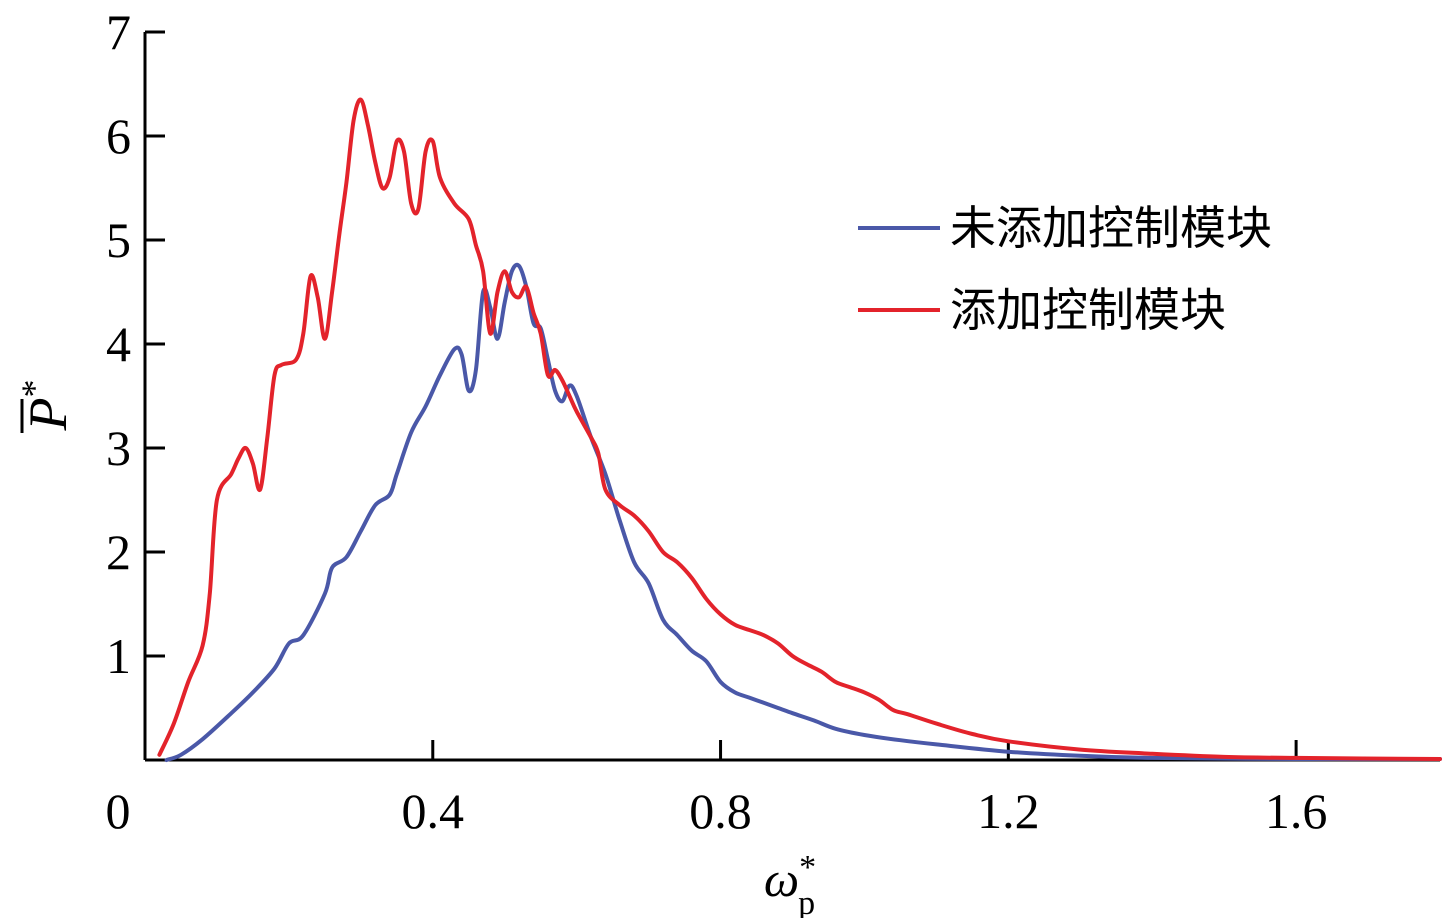 Image resolution: width=1444 pixels, height=918 pixels. I want to click on y-axis-label-group: P*, so click(46, 406).